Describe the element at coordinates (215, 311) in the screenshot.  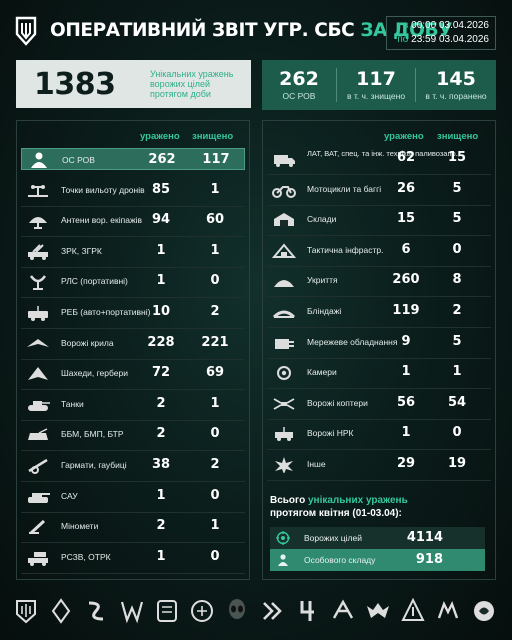
I see `left-stat-row-destroyed-value: 2` at that location.